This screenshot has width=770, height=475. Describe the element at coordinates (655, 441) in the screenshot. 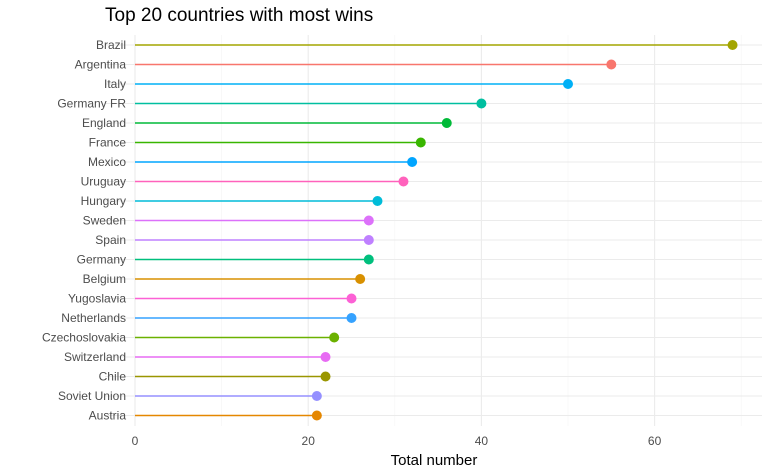

I see `x-tick-label: 60` at that location.